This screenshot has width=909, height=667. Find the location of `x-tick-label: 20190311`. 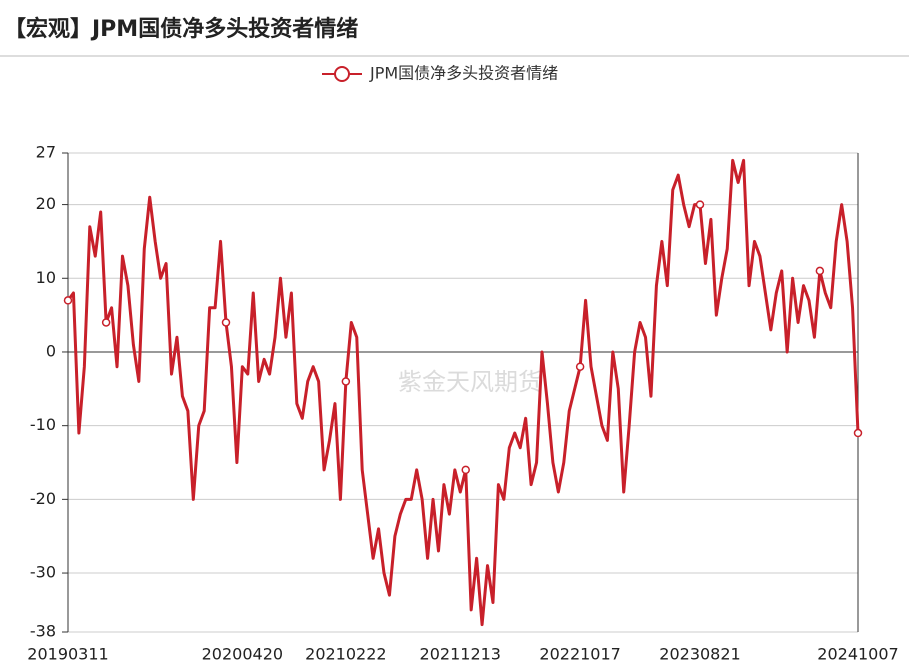

x-tick-label: 20190311 is located at coordinates (67, 654).